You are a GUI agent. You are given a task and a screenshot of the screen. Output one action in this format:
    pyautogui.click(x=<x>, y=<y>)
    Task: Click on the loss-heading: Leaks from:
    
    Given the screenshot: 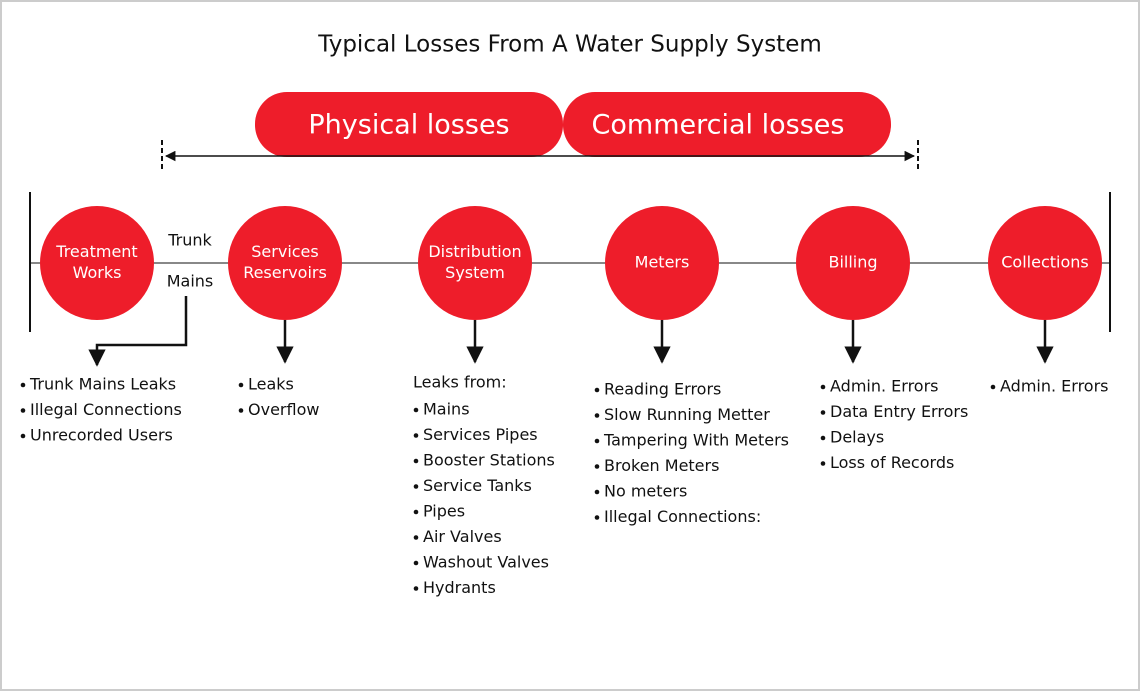 What is the action you would take?
    pyautogui.click(x=460, y=382)
    